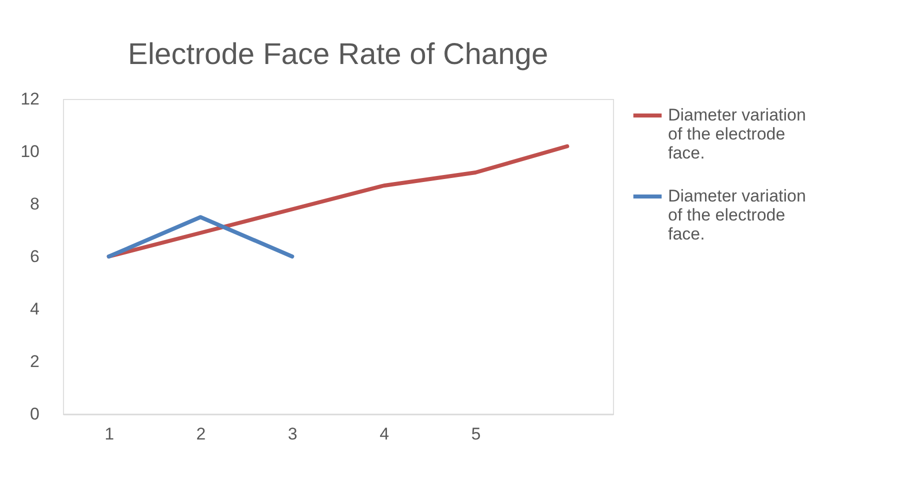  What do you see at coordinates (35, 361) in the screenshot?
I see `y-tick-label: 2` at bounding box center [35, 361].